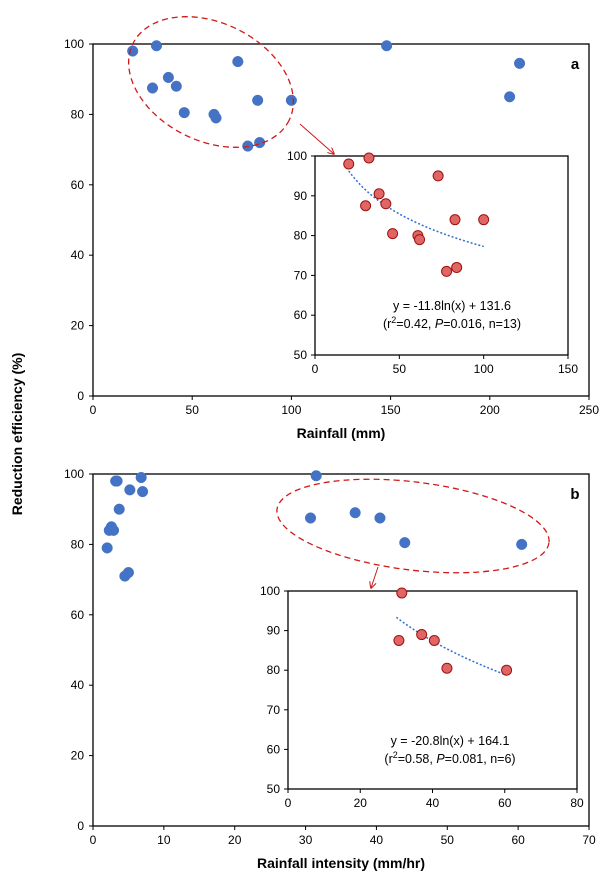 The image size is (600, 885). What do you see at coordinates (450, 741) in the screenshot?
I see `fit-equation: y = -20.8ln(x) + 164.1` at bounding box center [450, 741].